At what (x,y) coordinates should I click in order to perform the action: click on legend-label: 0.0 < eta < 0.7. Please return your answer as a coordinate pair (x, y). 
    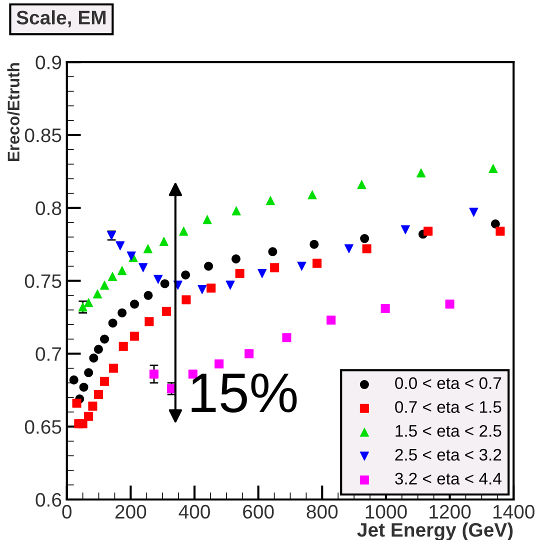
    Looking at the image, I should click on (448, 383).